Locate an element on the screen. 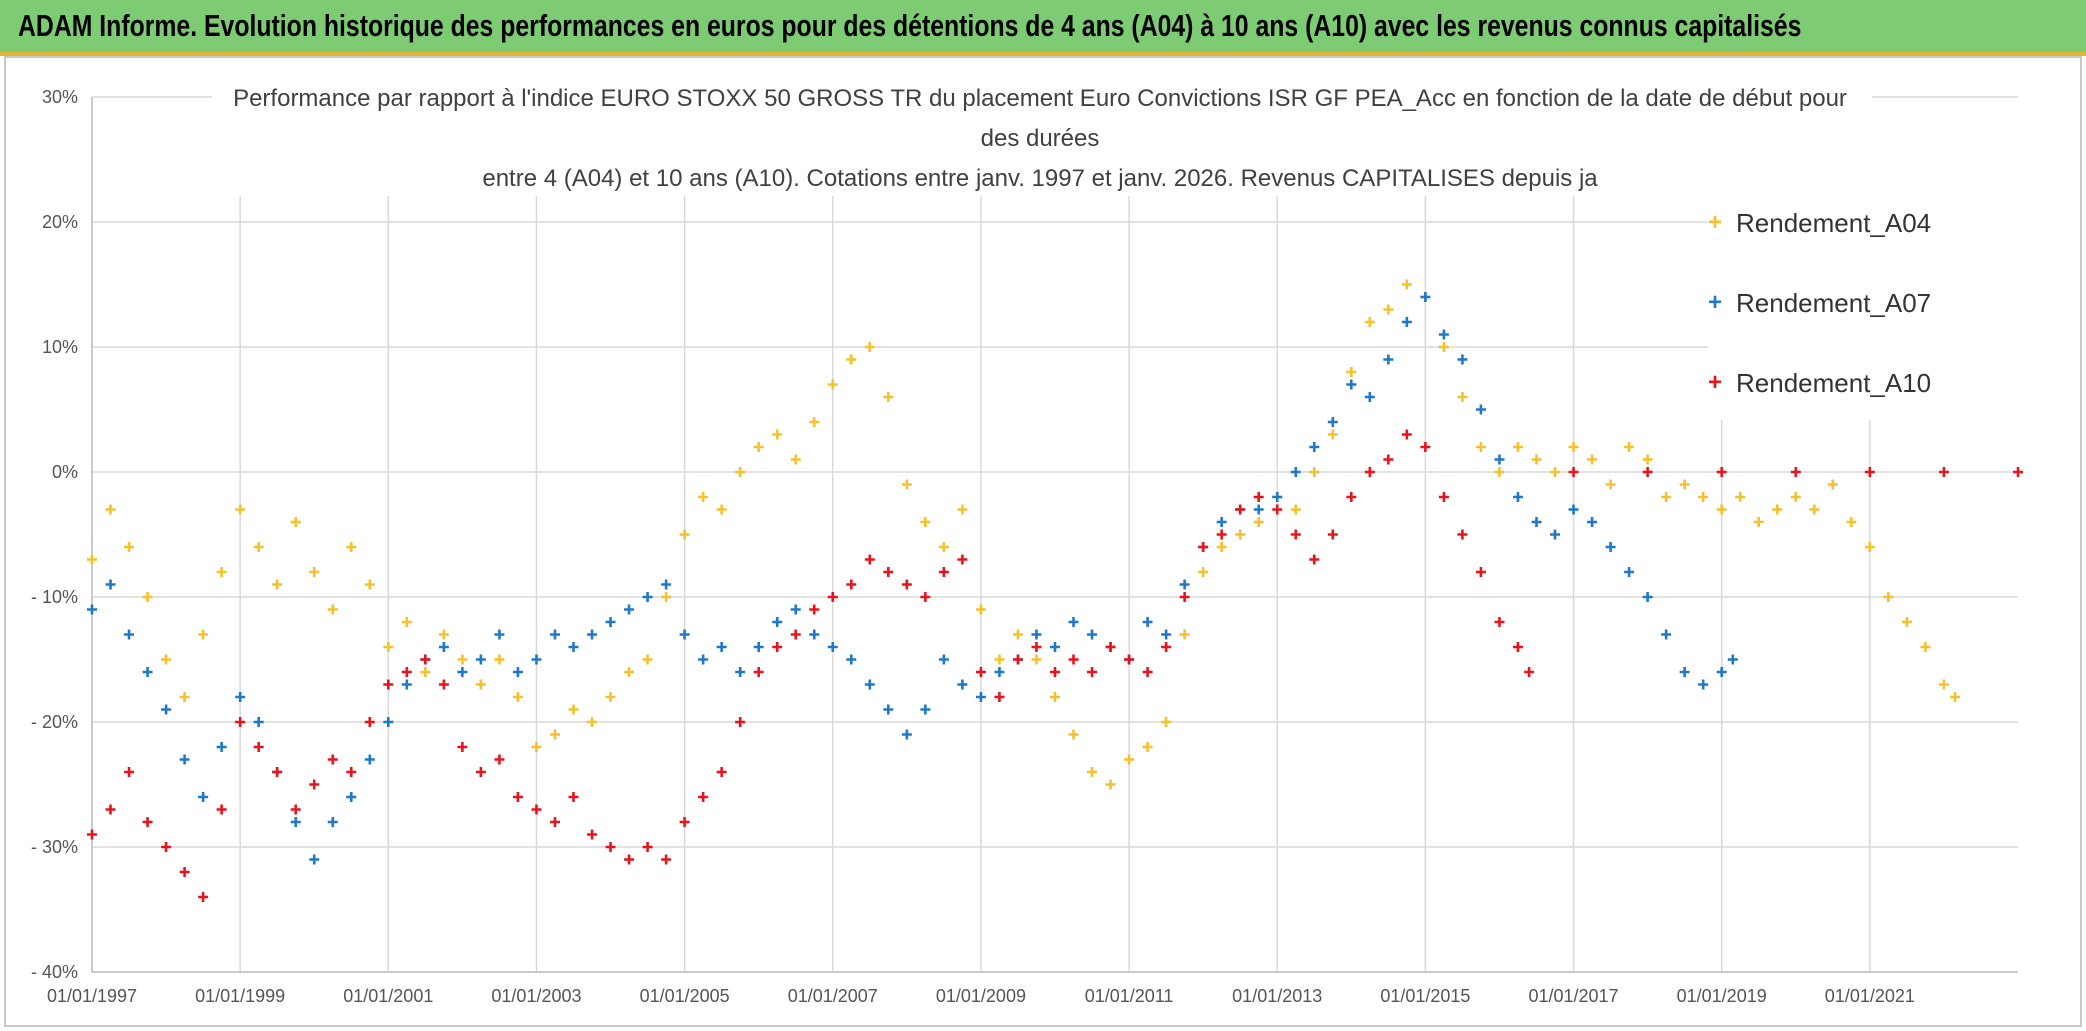 Image resolution: width=2086 pixels, height=1031 pixels. x-tick-label: 01/01/2007 is located at coordinates (833, 996).